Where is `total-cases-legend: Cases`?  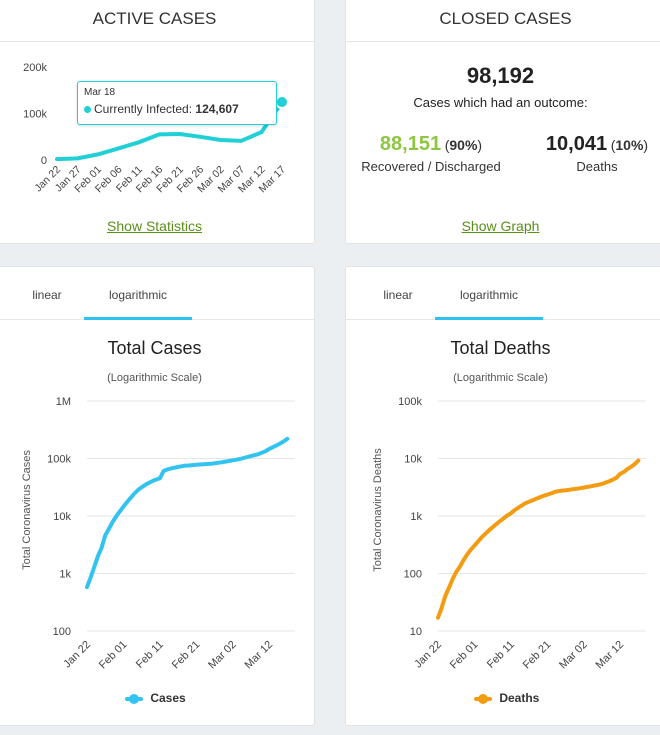
total-cases-legend: Cases is located at coordinates (155, 698).